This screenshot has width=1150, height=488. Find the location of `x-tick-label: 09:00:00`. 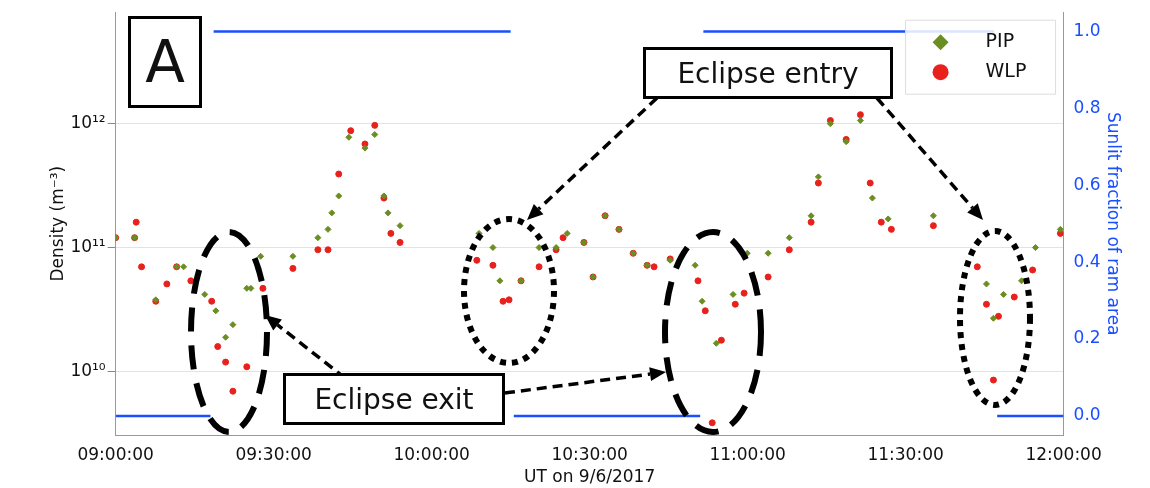

x-tick-label: 09:00:00 is located at coordinates (115, 453).